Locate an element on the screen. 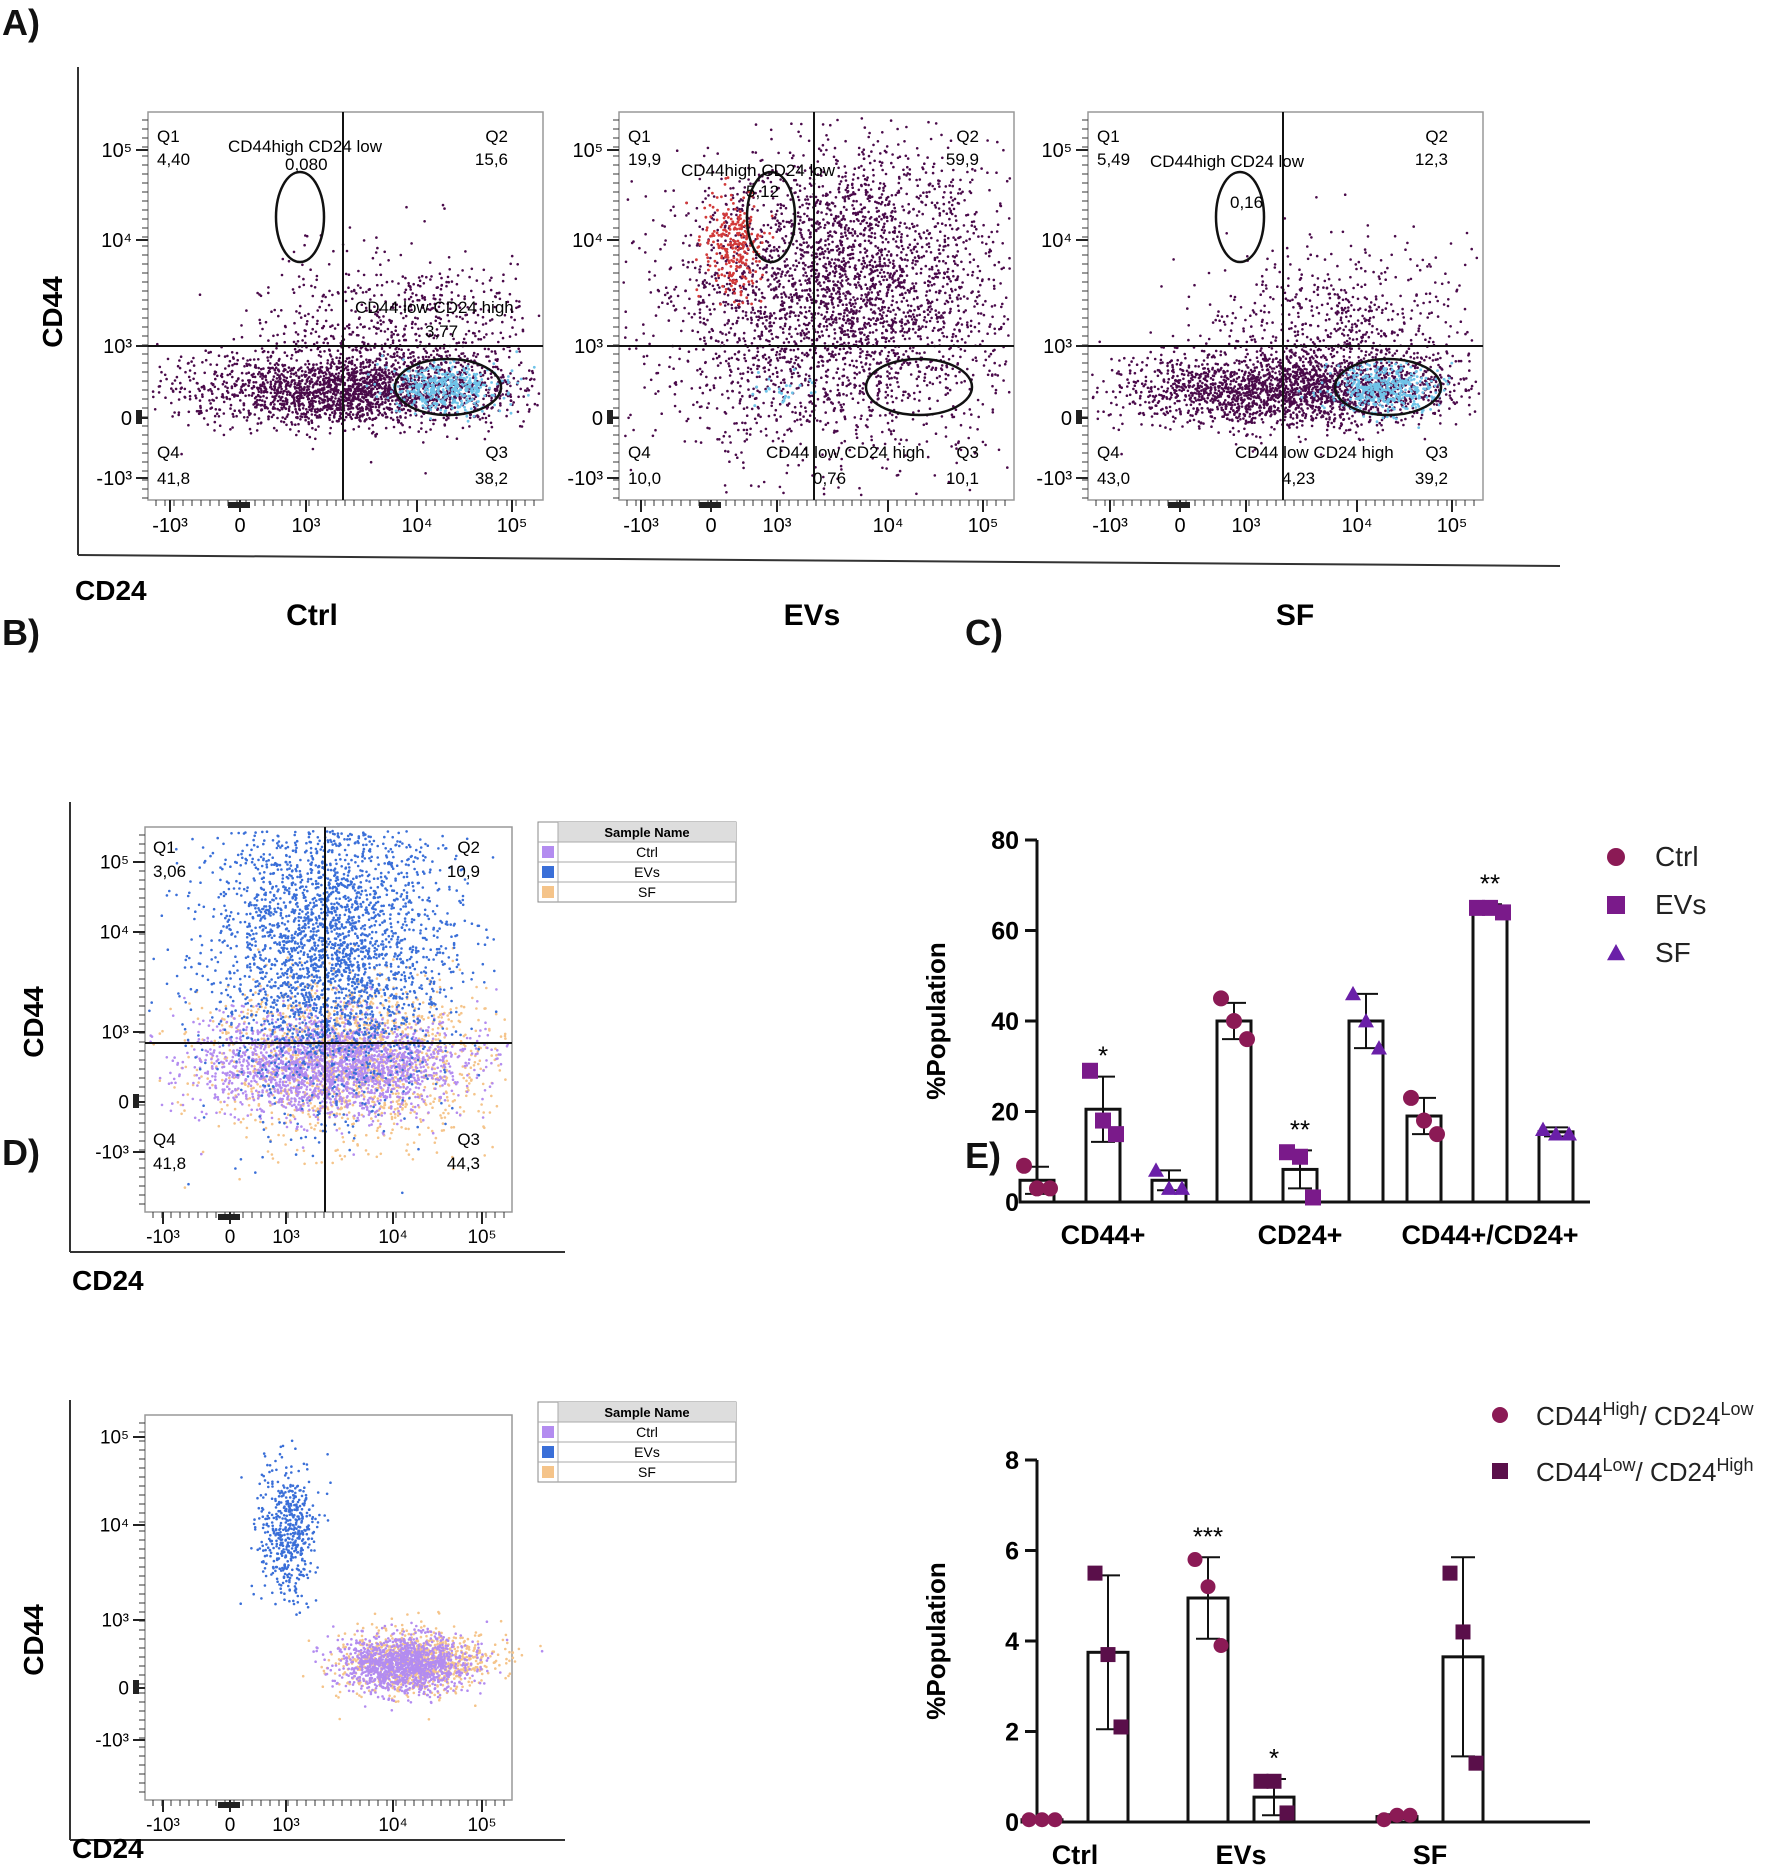 This screenshot has height=1866, width=1772. panel-d-x-tick-label: 10³ is located at coordinates (285, 1825).